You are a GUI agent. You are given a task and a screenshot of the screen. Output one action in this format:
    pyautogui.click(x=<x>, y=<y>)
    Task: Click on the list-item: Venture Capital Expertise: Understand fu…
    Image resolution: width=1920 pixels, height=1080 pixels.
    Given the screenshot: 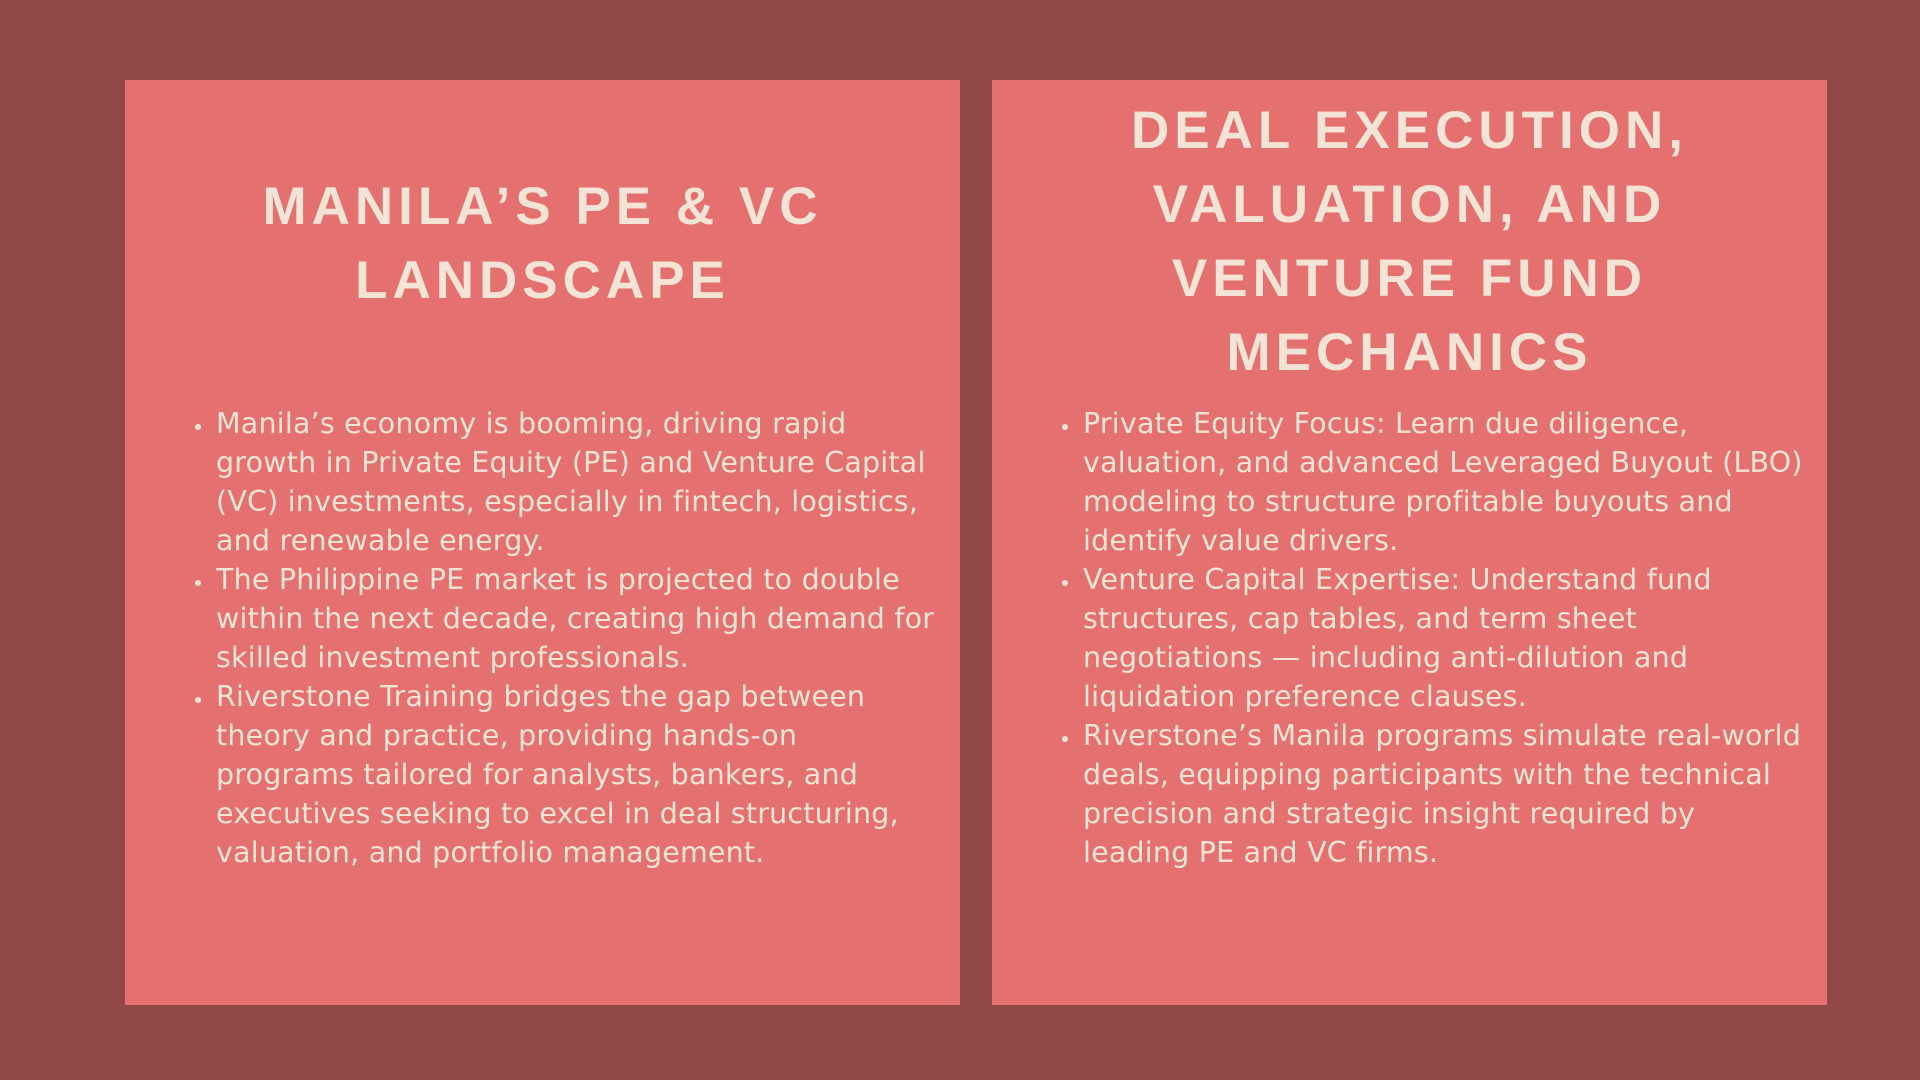 What is the action you would take?
    pyautogui.click(x=1444, y=638)
    